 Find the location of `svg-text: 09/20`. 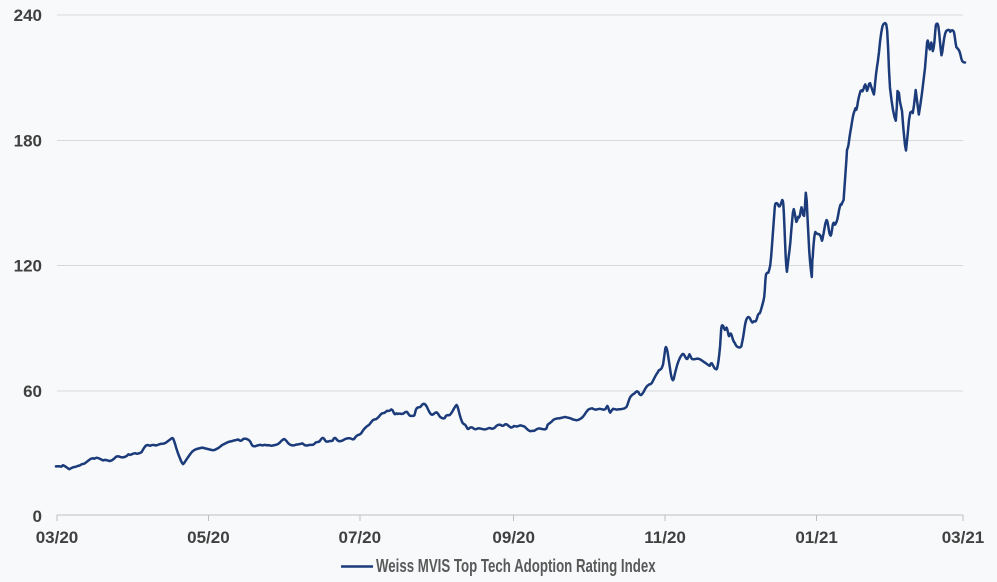

svg-text: 09/20 is located at coordinates (513, 537).